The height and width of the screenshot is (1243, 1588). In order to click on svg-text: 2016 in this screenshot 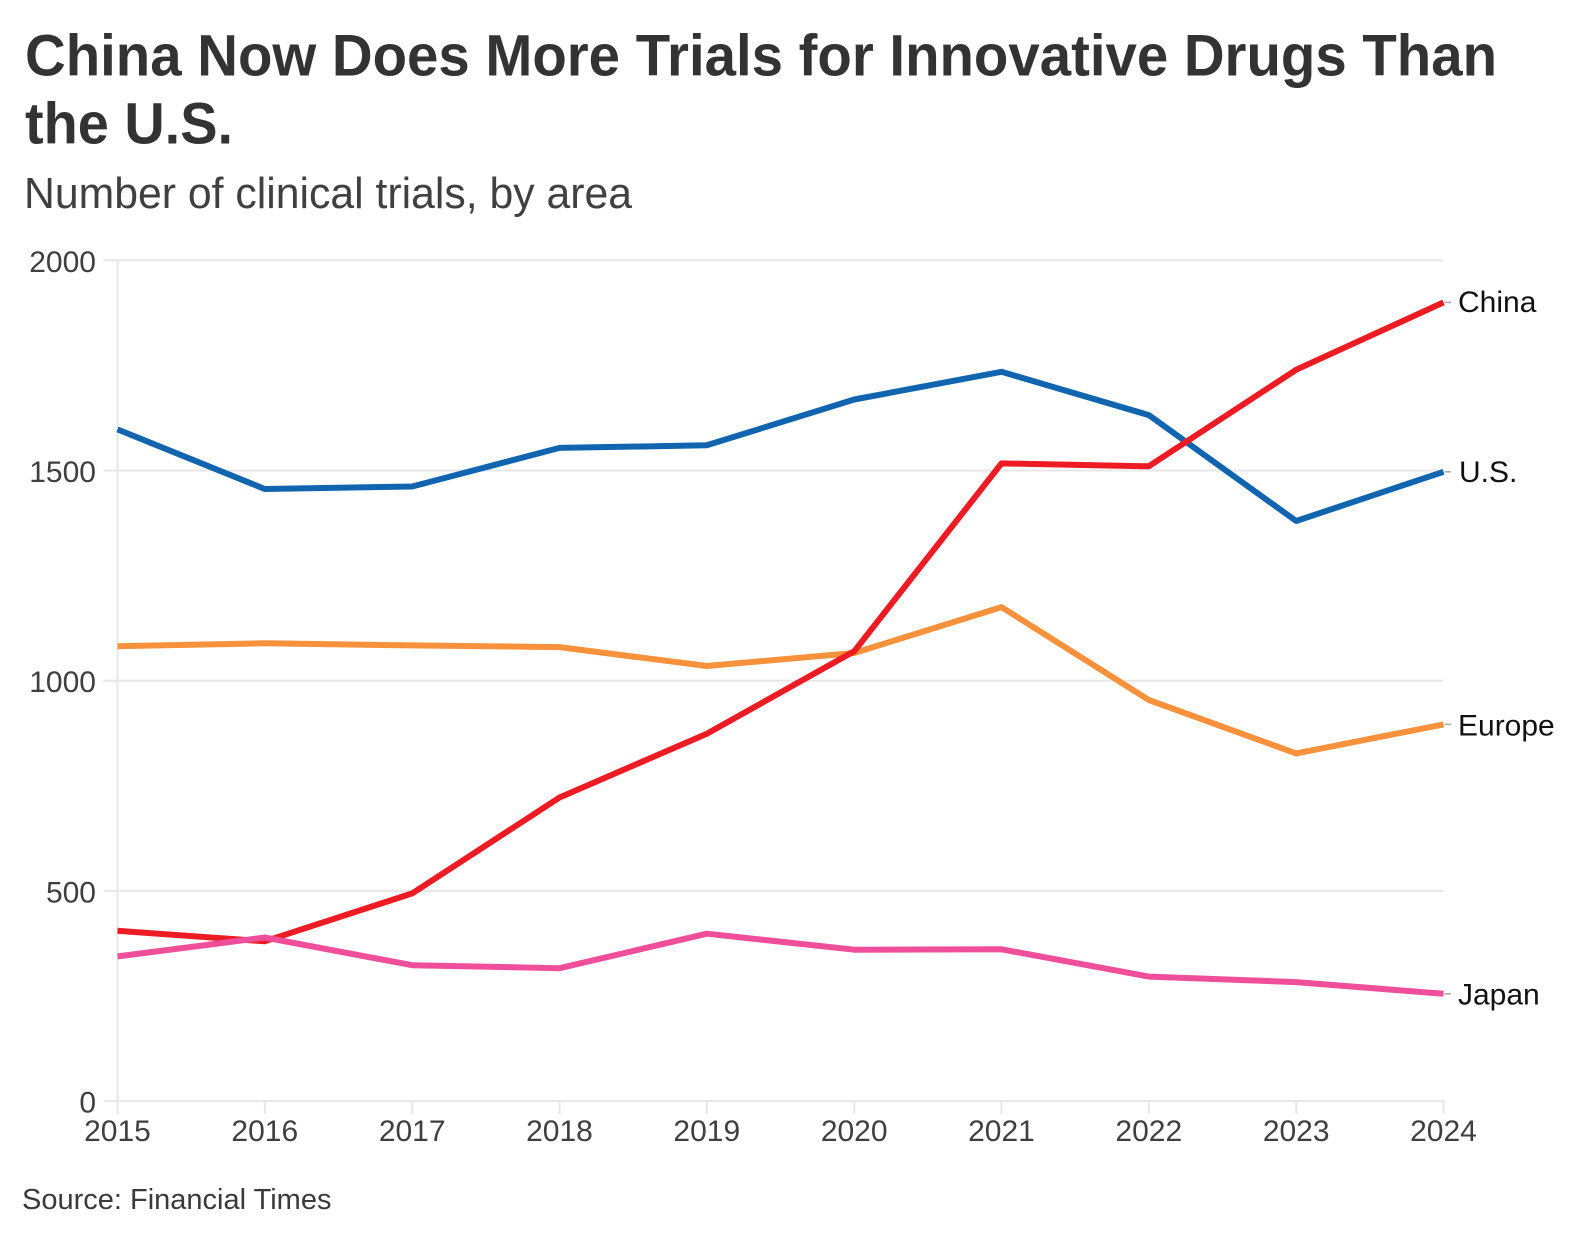, I will do `click(264, 1131)`.